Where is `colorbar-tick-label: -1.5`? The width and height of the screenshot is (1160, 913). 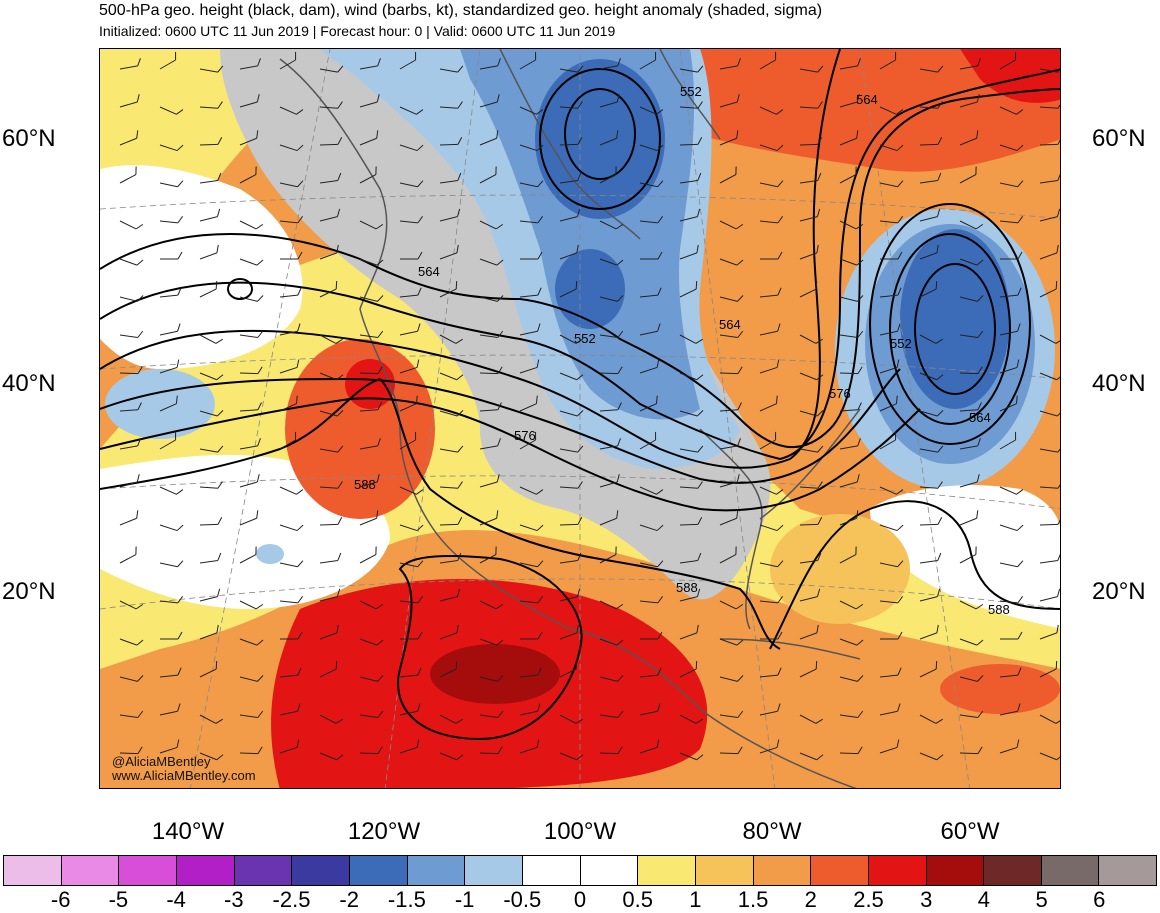
colorbar-tick-label: -1.5 is located at coordinates (406, 899).